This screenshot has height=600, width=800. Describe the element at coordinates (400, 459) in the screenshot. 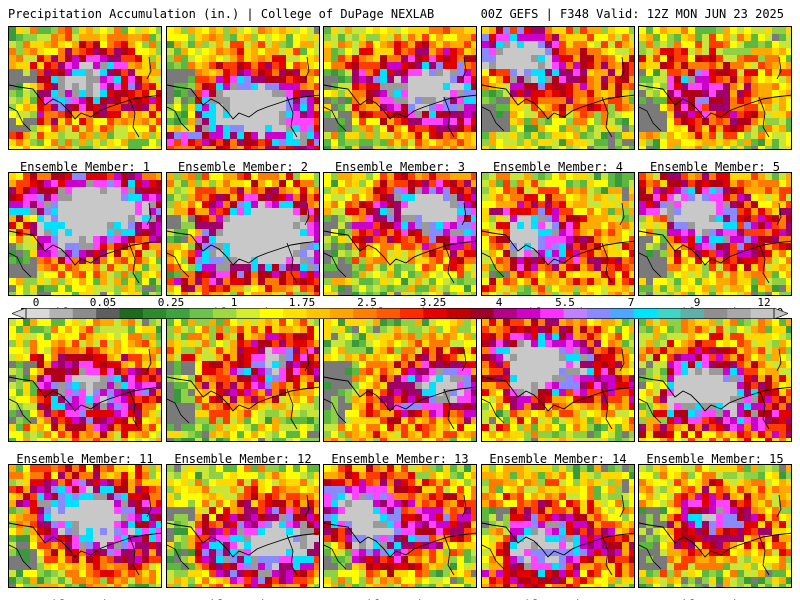

I see `member-label: Ensemble Member: 13` at that location.